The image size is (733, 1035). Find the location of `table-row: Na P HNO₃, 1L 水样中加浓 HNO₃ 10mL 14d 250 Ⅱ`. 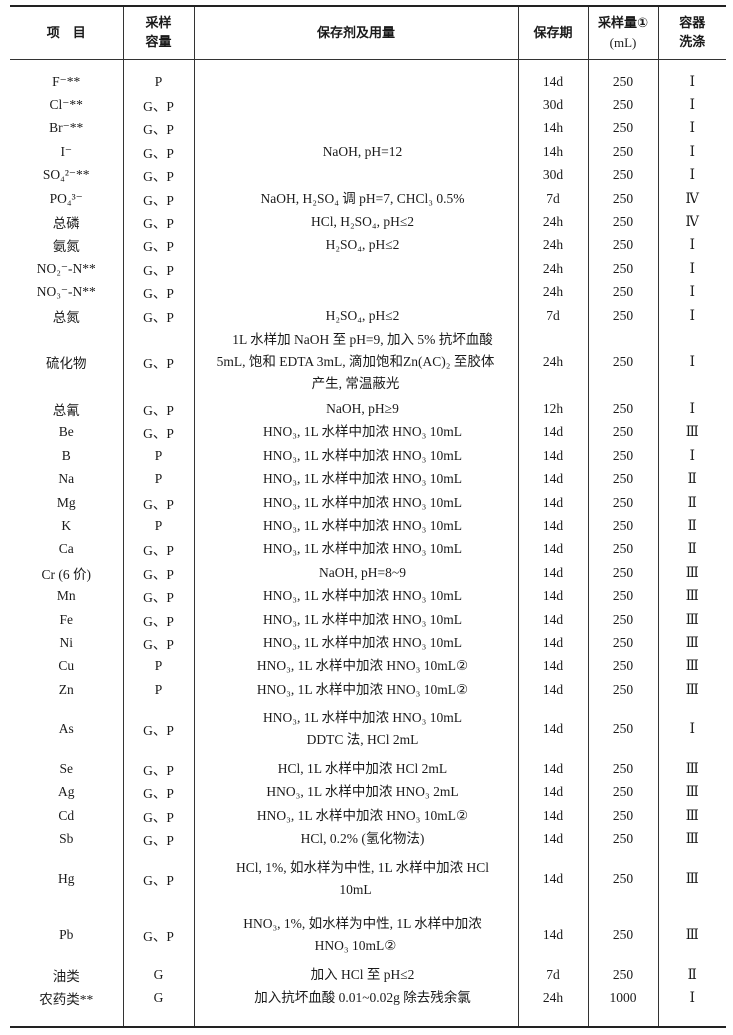

table-row: Na P HNO₃, 1L 水样中加浓 HNO₃ 10mL 14d 250 Ⅱ is located at coordinates (368, 479).